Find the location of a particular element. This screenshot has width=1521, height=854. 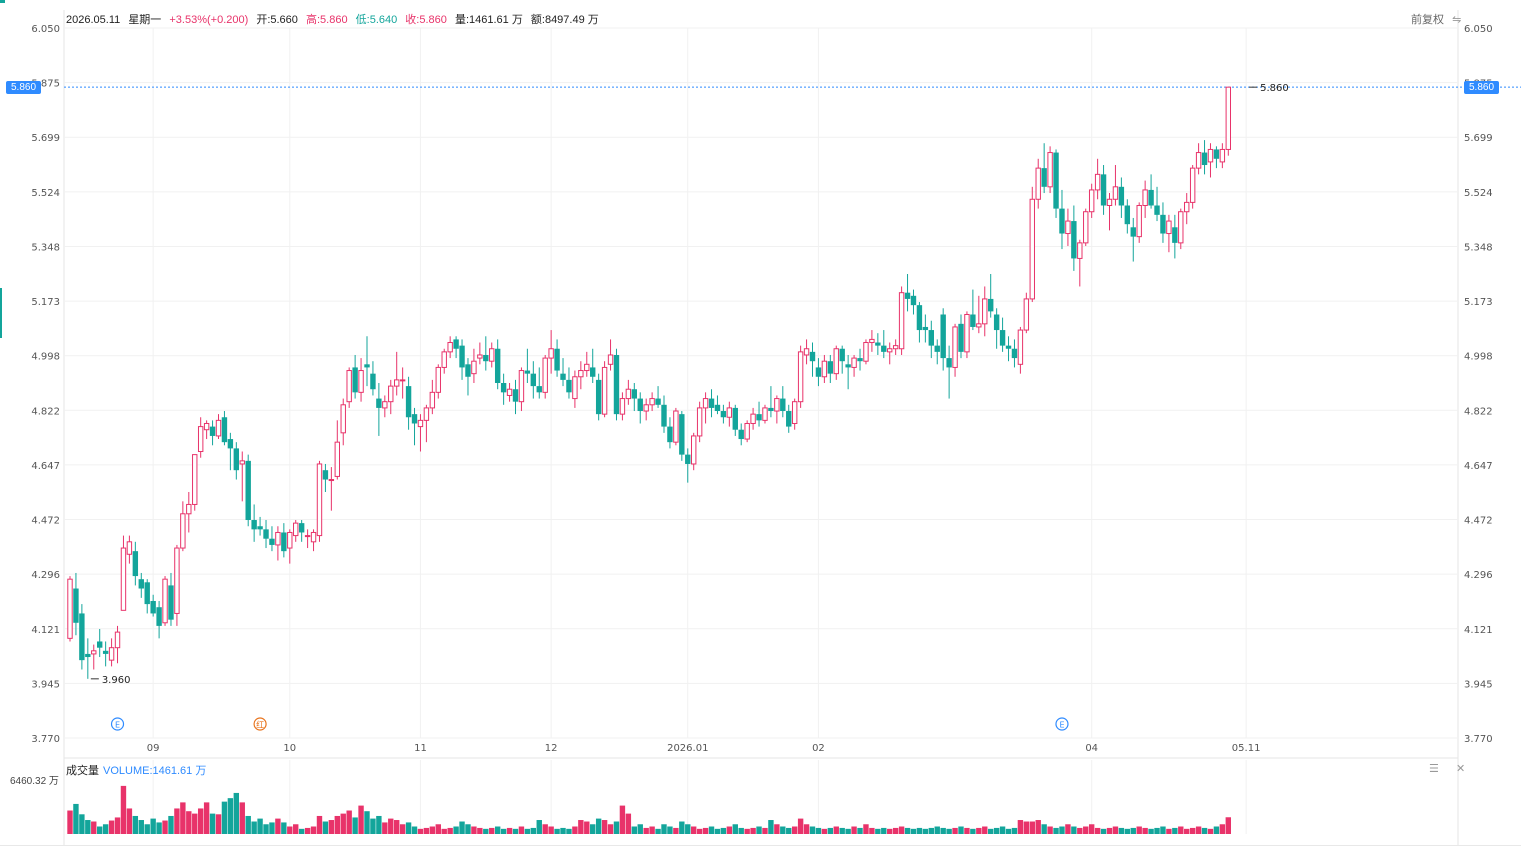

info-volume: 量:1461.61 万 is located at coordinates (488, 20).